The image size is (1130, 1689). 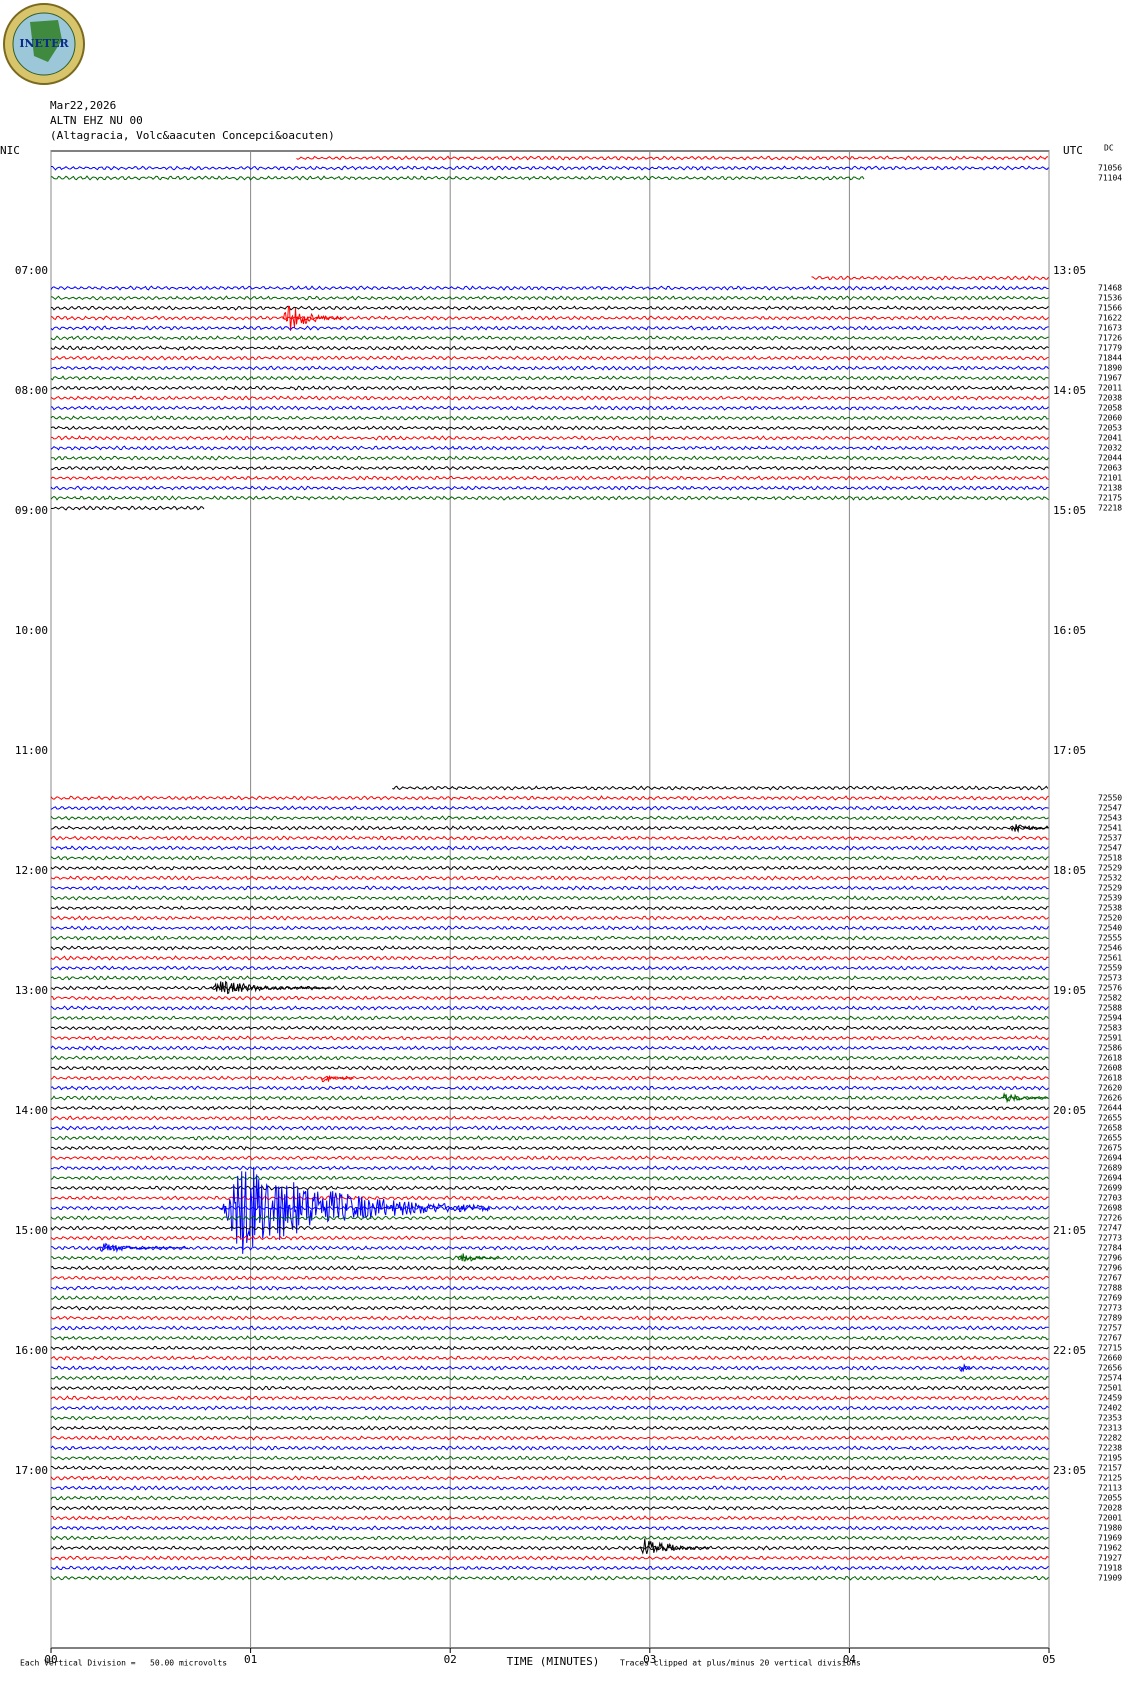 I want to click on x-tick-label: 05, so click(x=1048, y=1659).